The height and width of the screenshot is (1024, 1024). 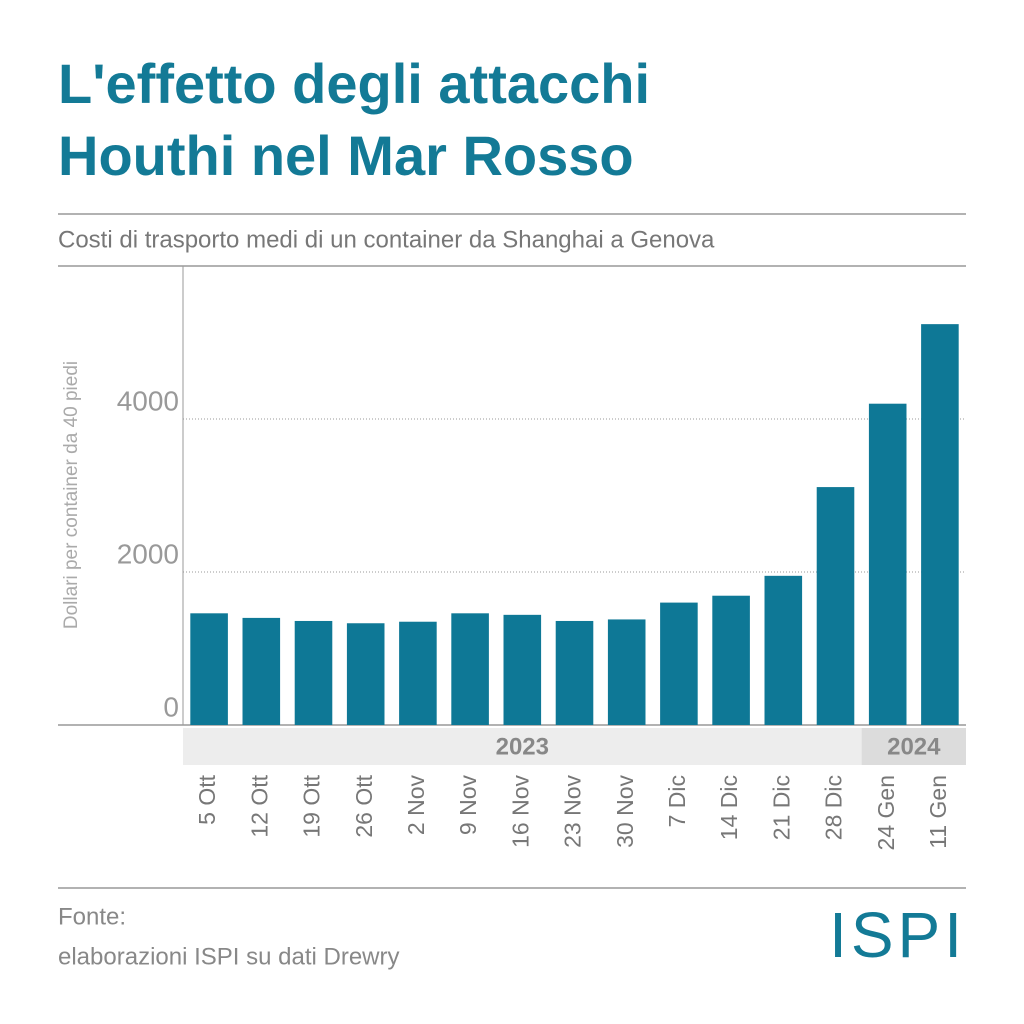 What do you see at coordinates (677, 801) in the screenshot?
I see `x-tick-label: 7 Dic` at bounding box center [677, 801].